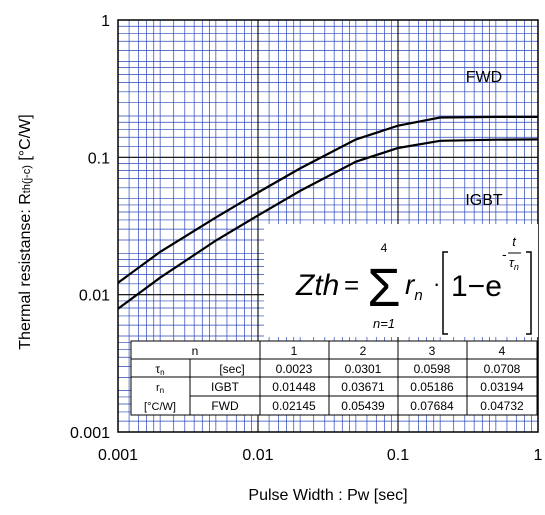 This screenshot has height=515, width=545. I want to click on table-r-symbol: rn, so click(160, 388).